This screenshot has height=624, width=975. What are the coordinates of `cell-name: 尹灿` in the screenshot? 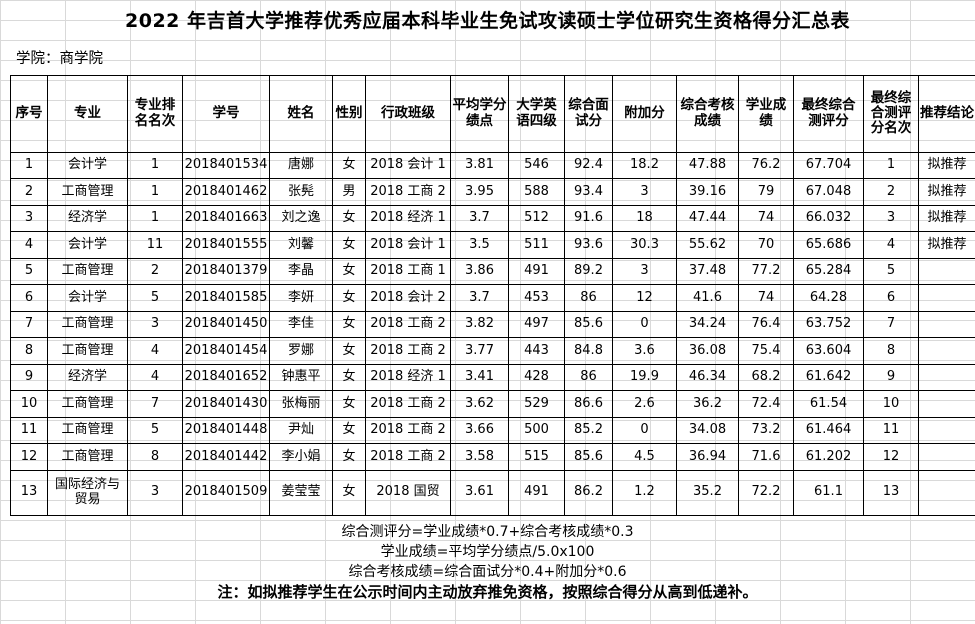 It's located at (301, 430).